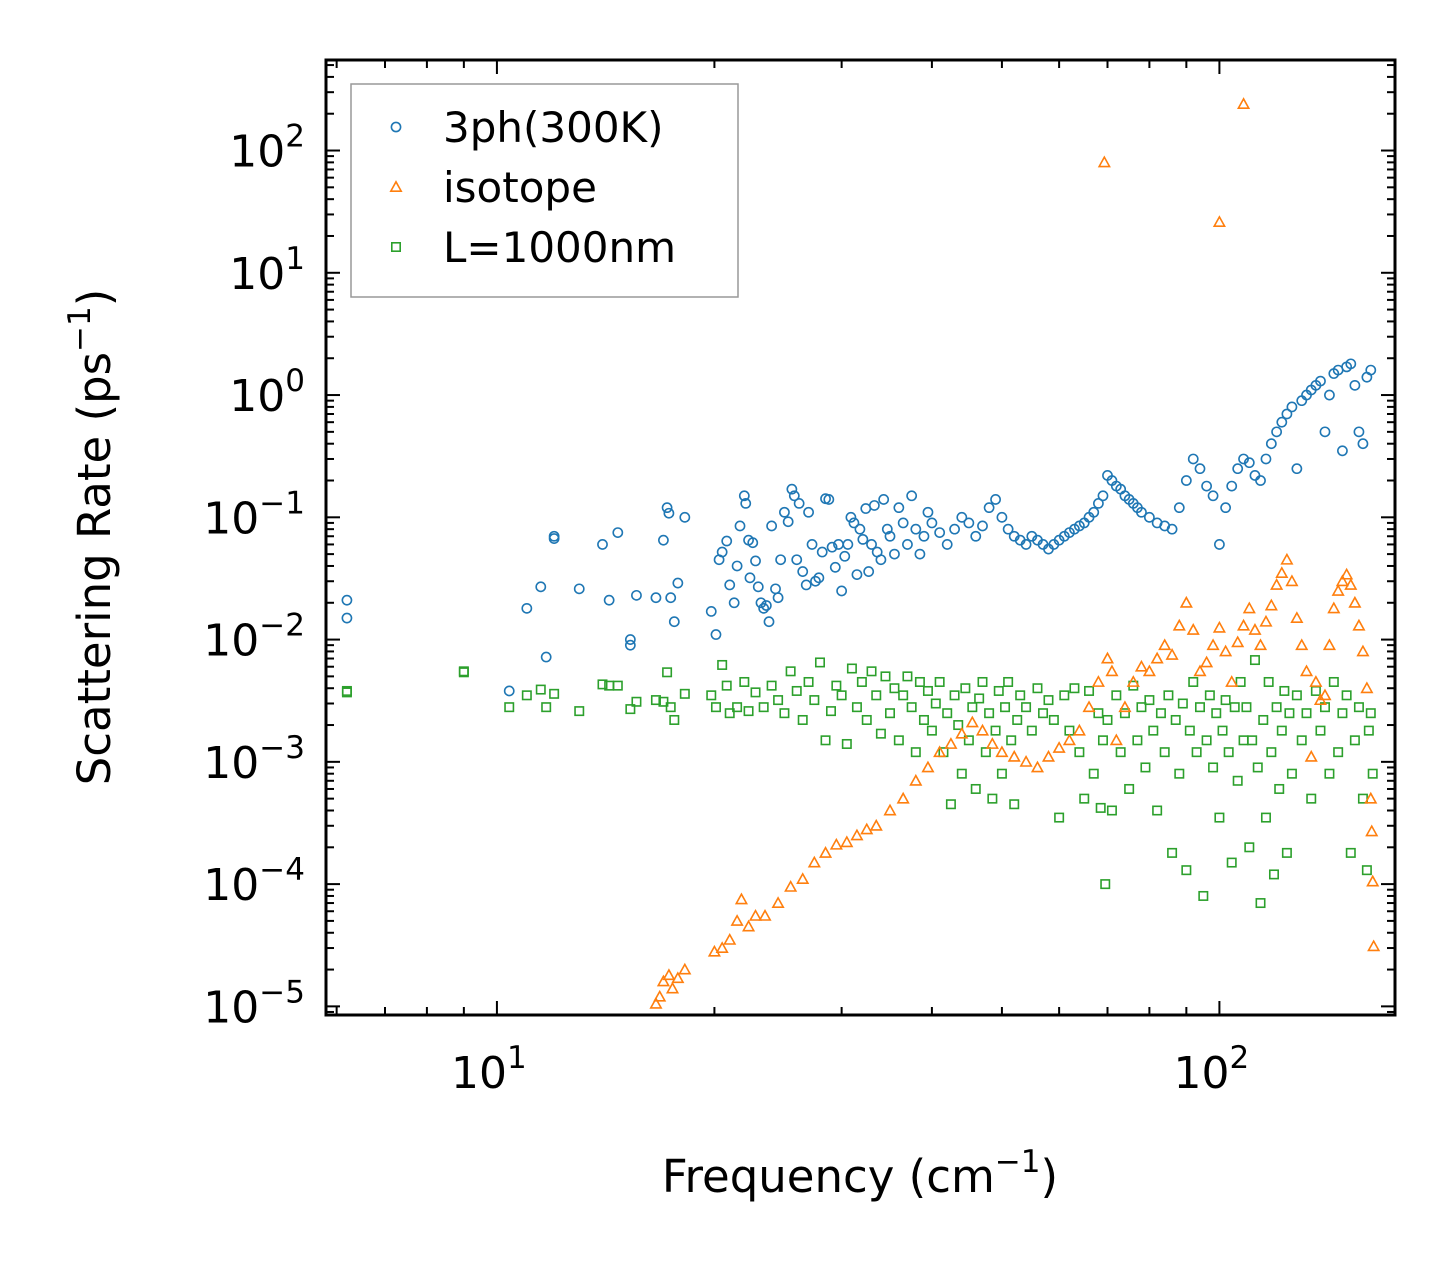  I want to click on x-tick-label: 102, so click(1212, 1069).